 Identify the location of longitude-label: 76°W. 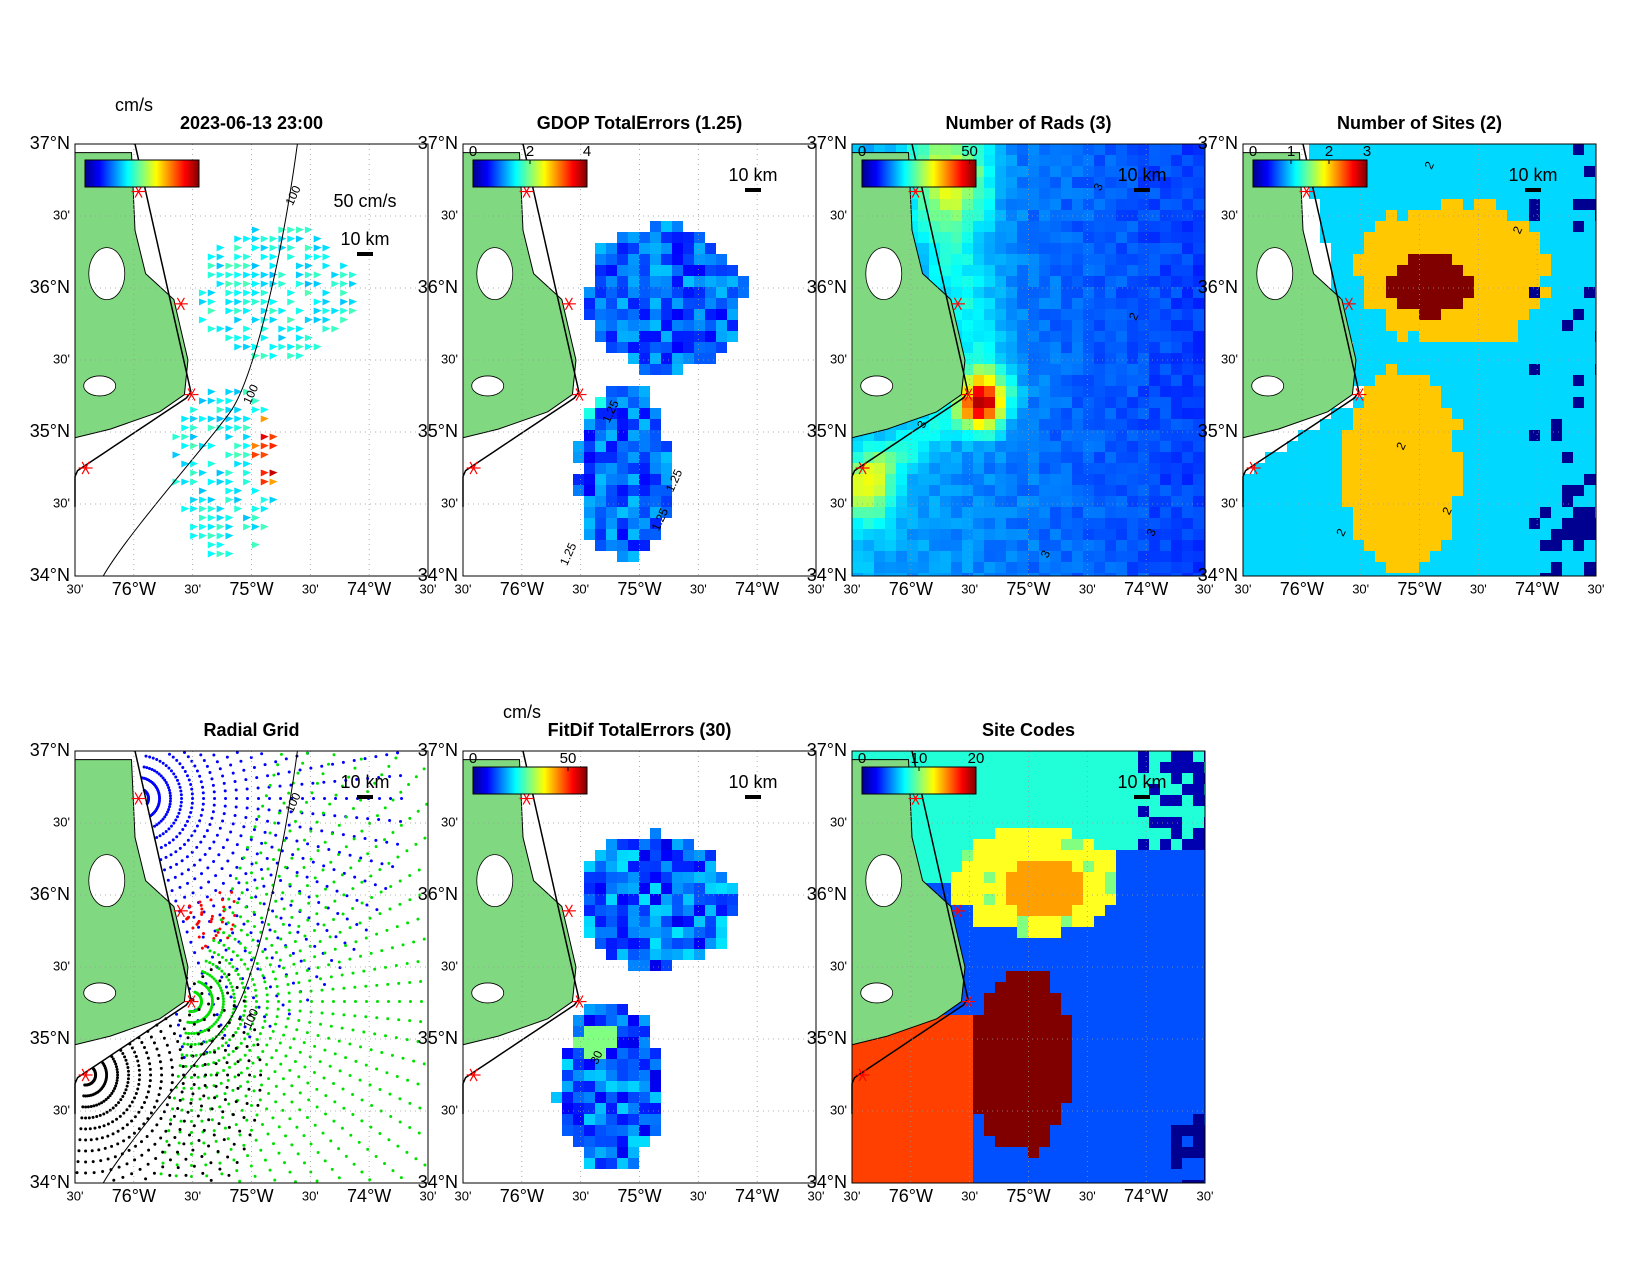
(522, 589).